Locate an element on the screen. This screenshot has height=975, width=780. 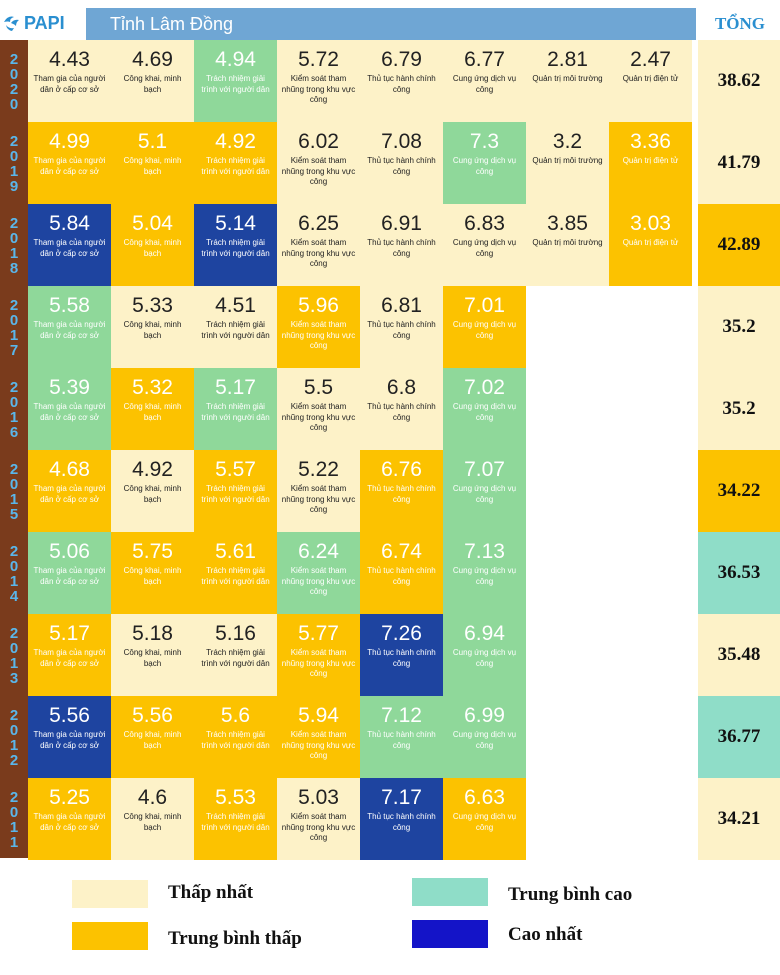
year-label: 2019 is located at coordinates (14, 163).